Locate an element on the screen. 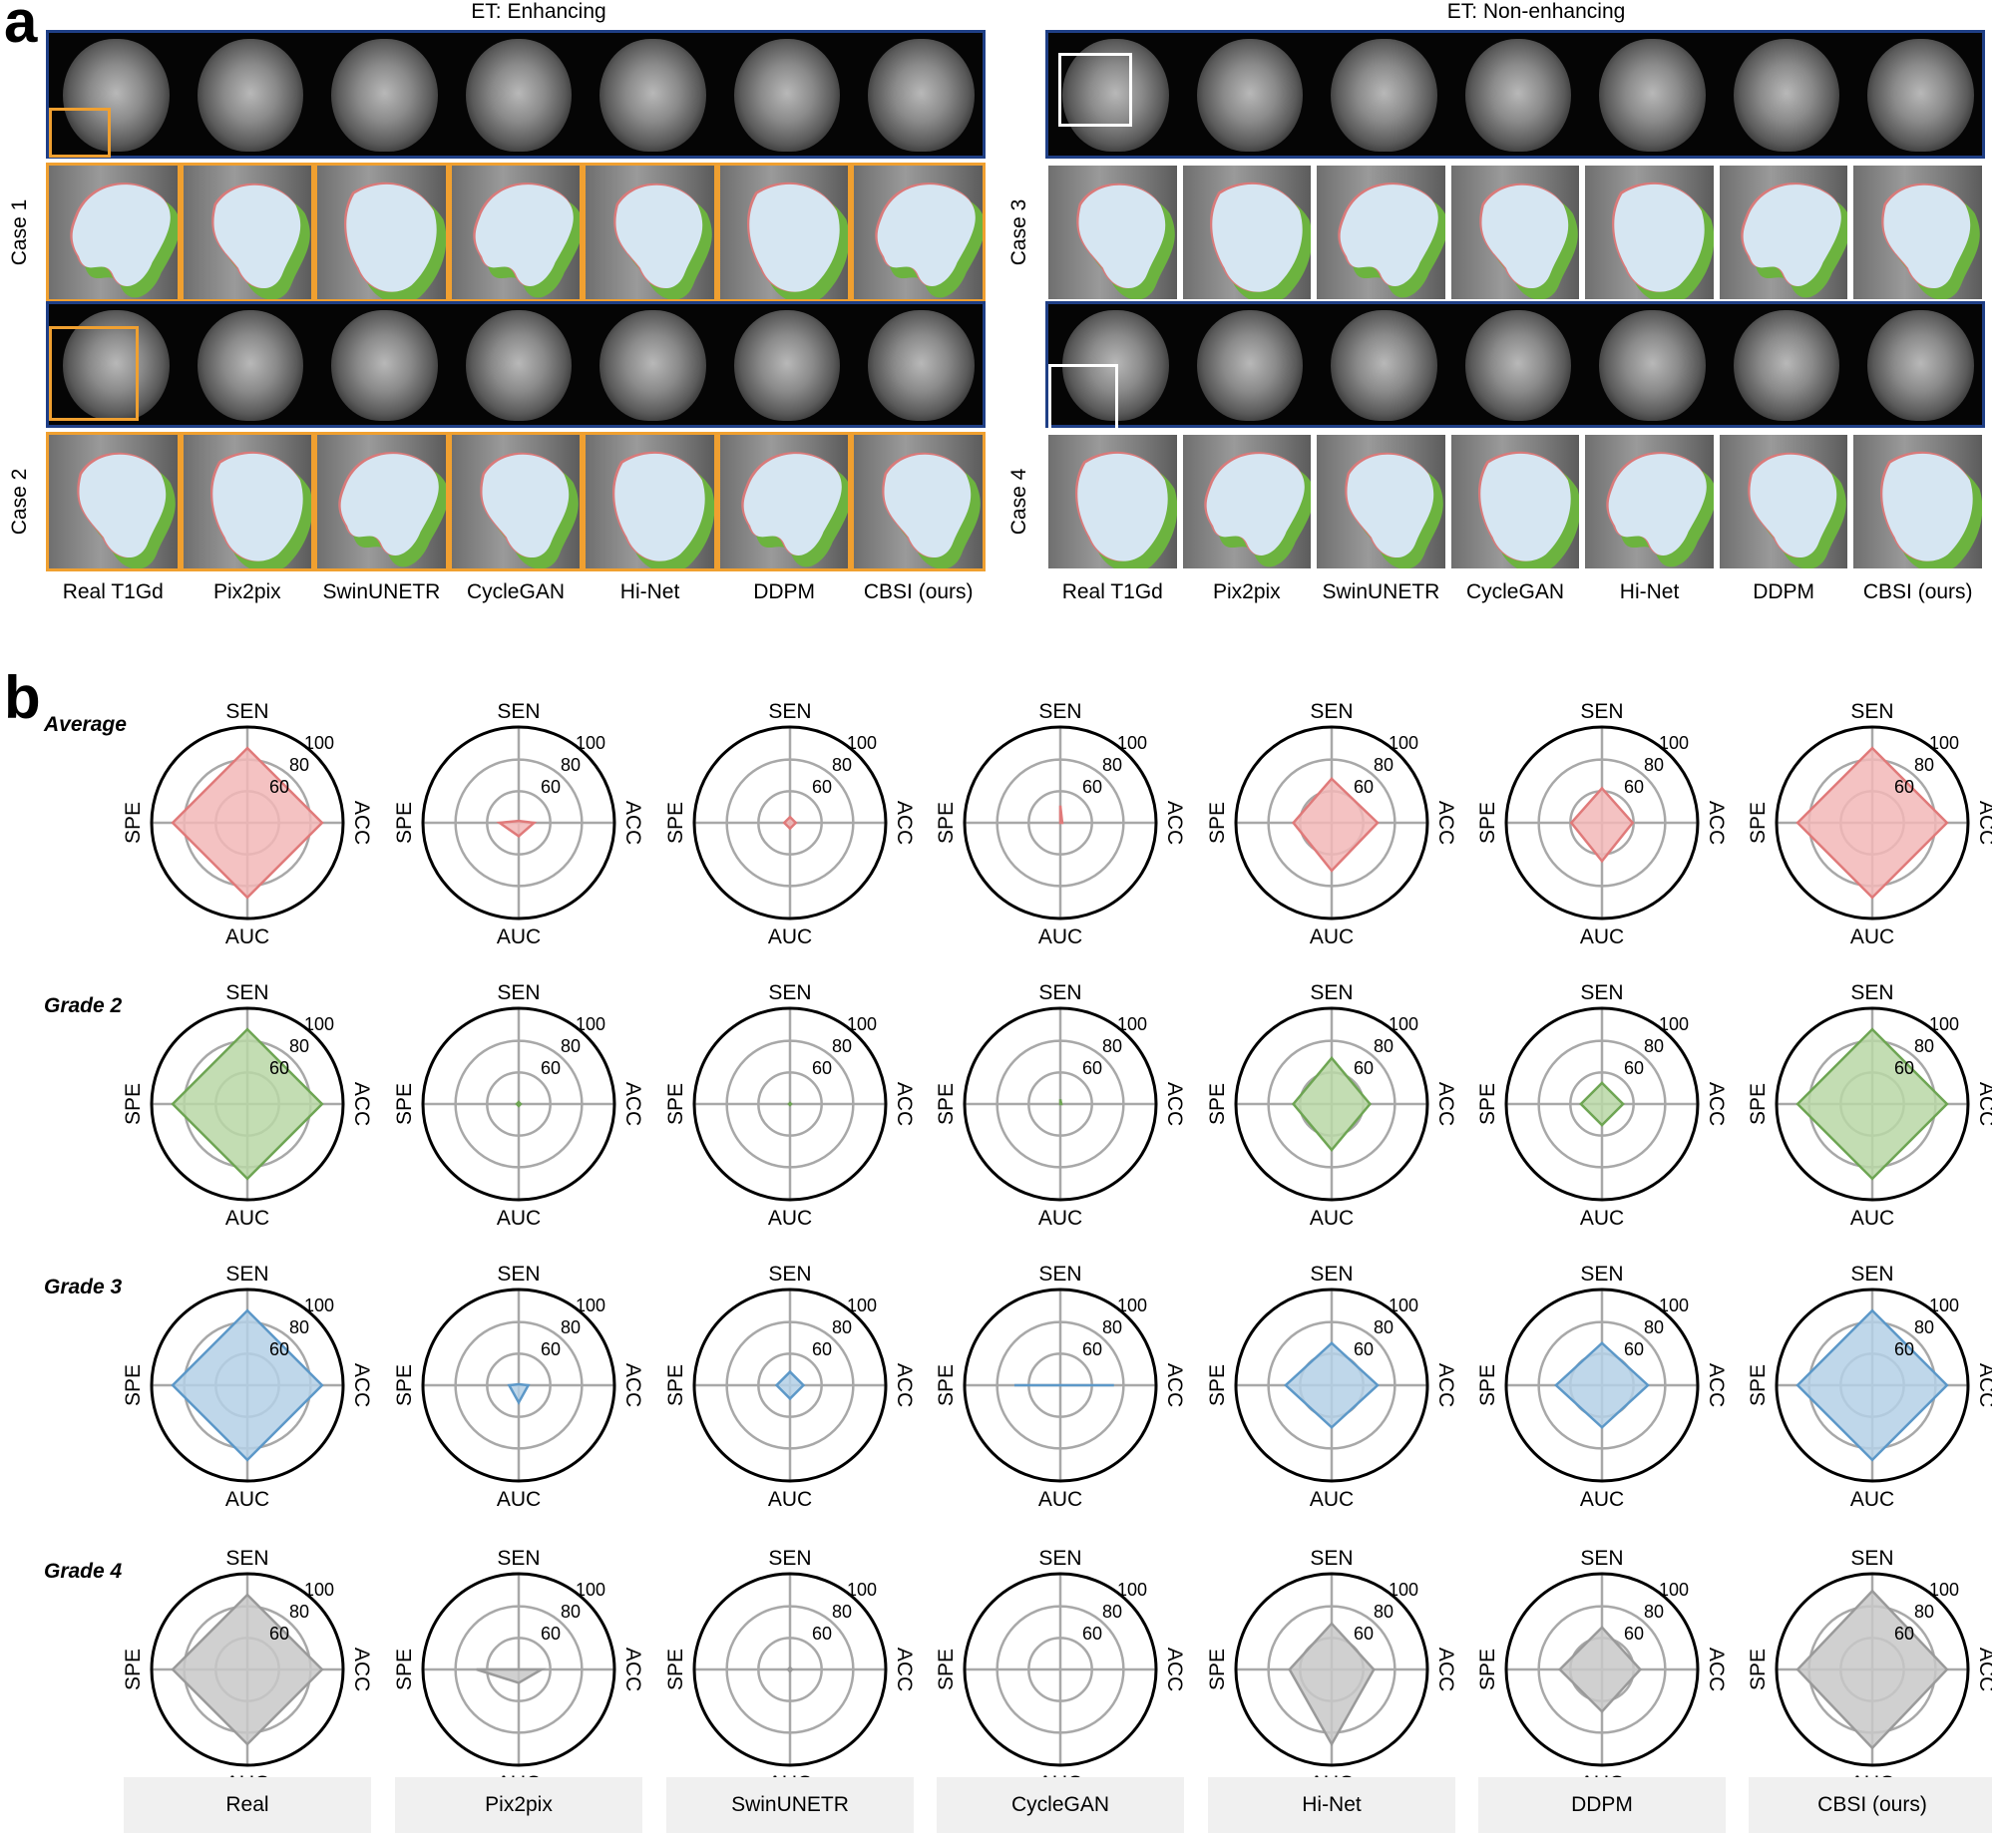 This screenshot has width=1992, height=1848. method-label: SwinUNETR is located at coordinates (1381, 591).